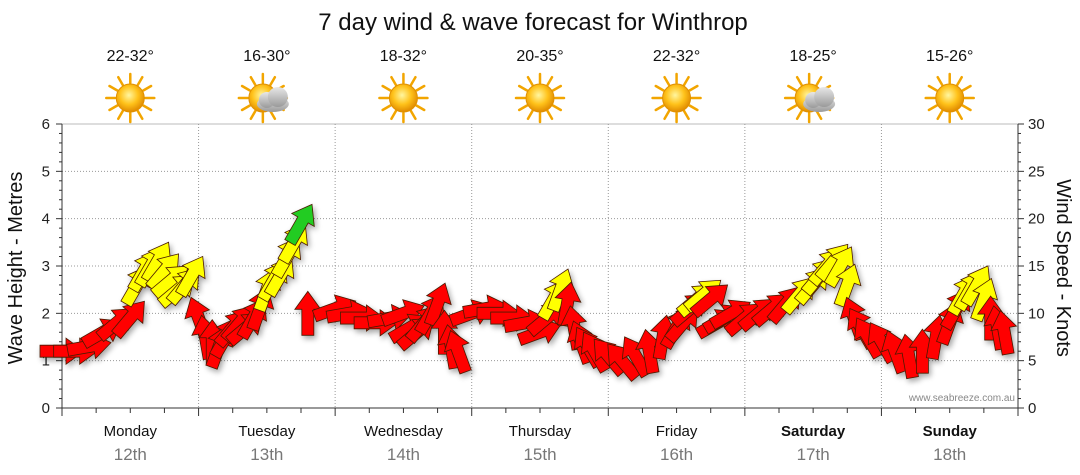 This screenshot has height=475, width=1080. Describe the element at coordinates (130, 454) in the screenshot. I see `date-label: 12th` at that location.